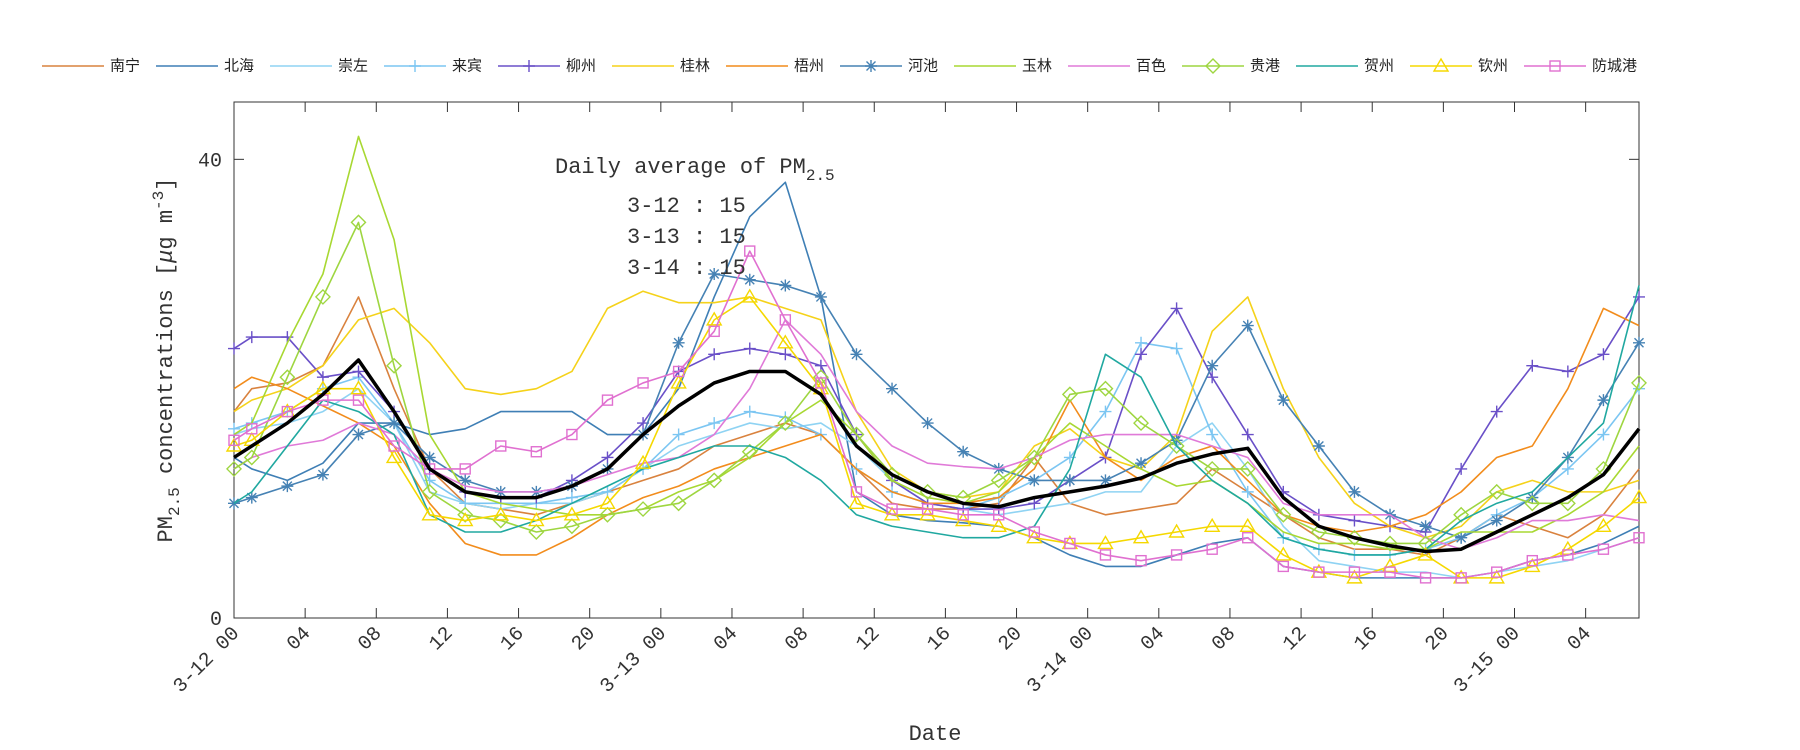 This screenshot has width=1800, height=750. I want to click on x-tick-label: 20, so click(1010, 639).